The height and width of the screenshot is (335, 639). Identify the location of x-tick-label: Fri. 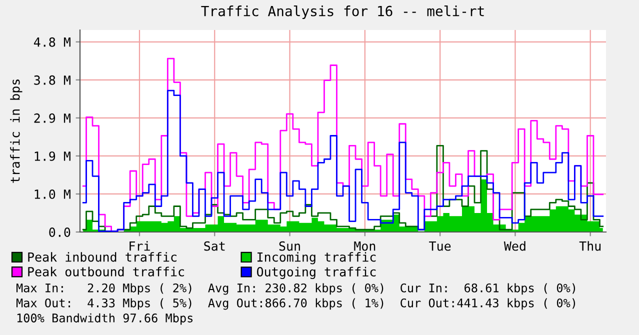
(140, 246).